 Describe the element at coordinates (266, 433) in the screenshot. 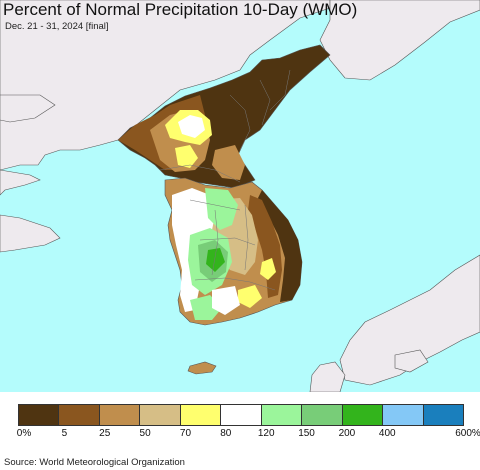

I see `legend-tick-label: 120` at that location.